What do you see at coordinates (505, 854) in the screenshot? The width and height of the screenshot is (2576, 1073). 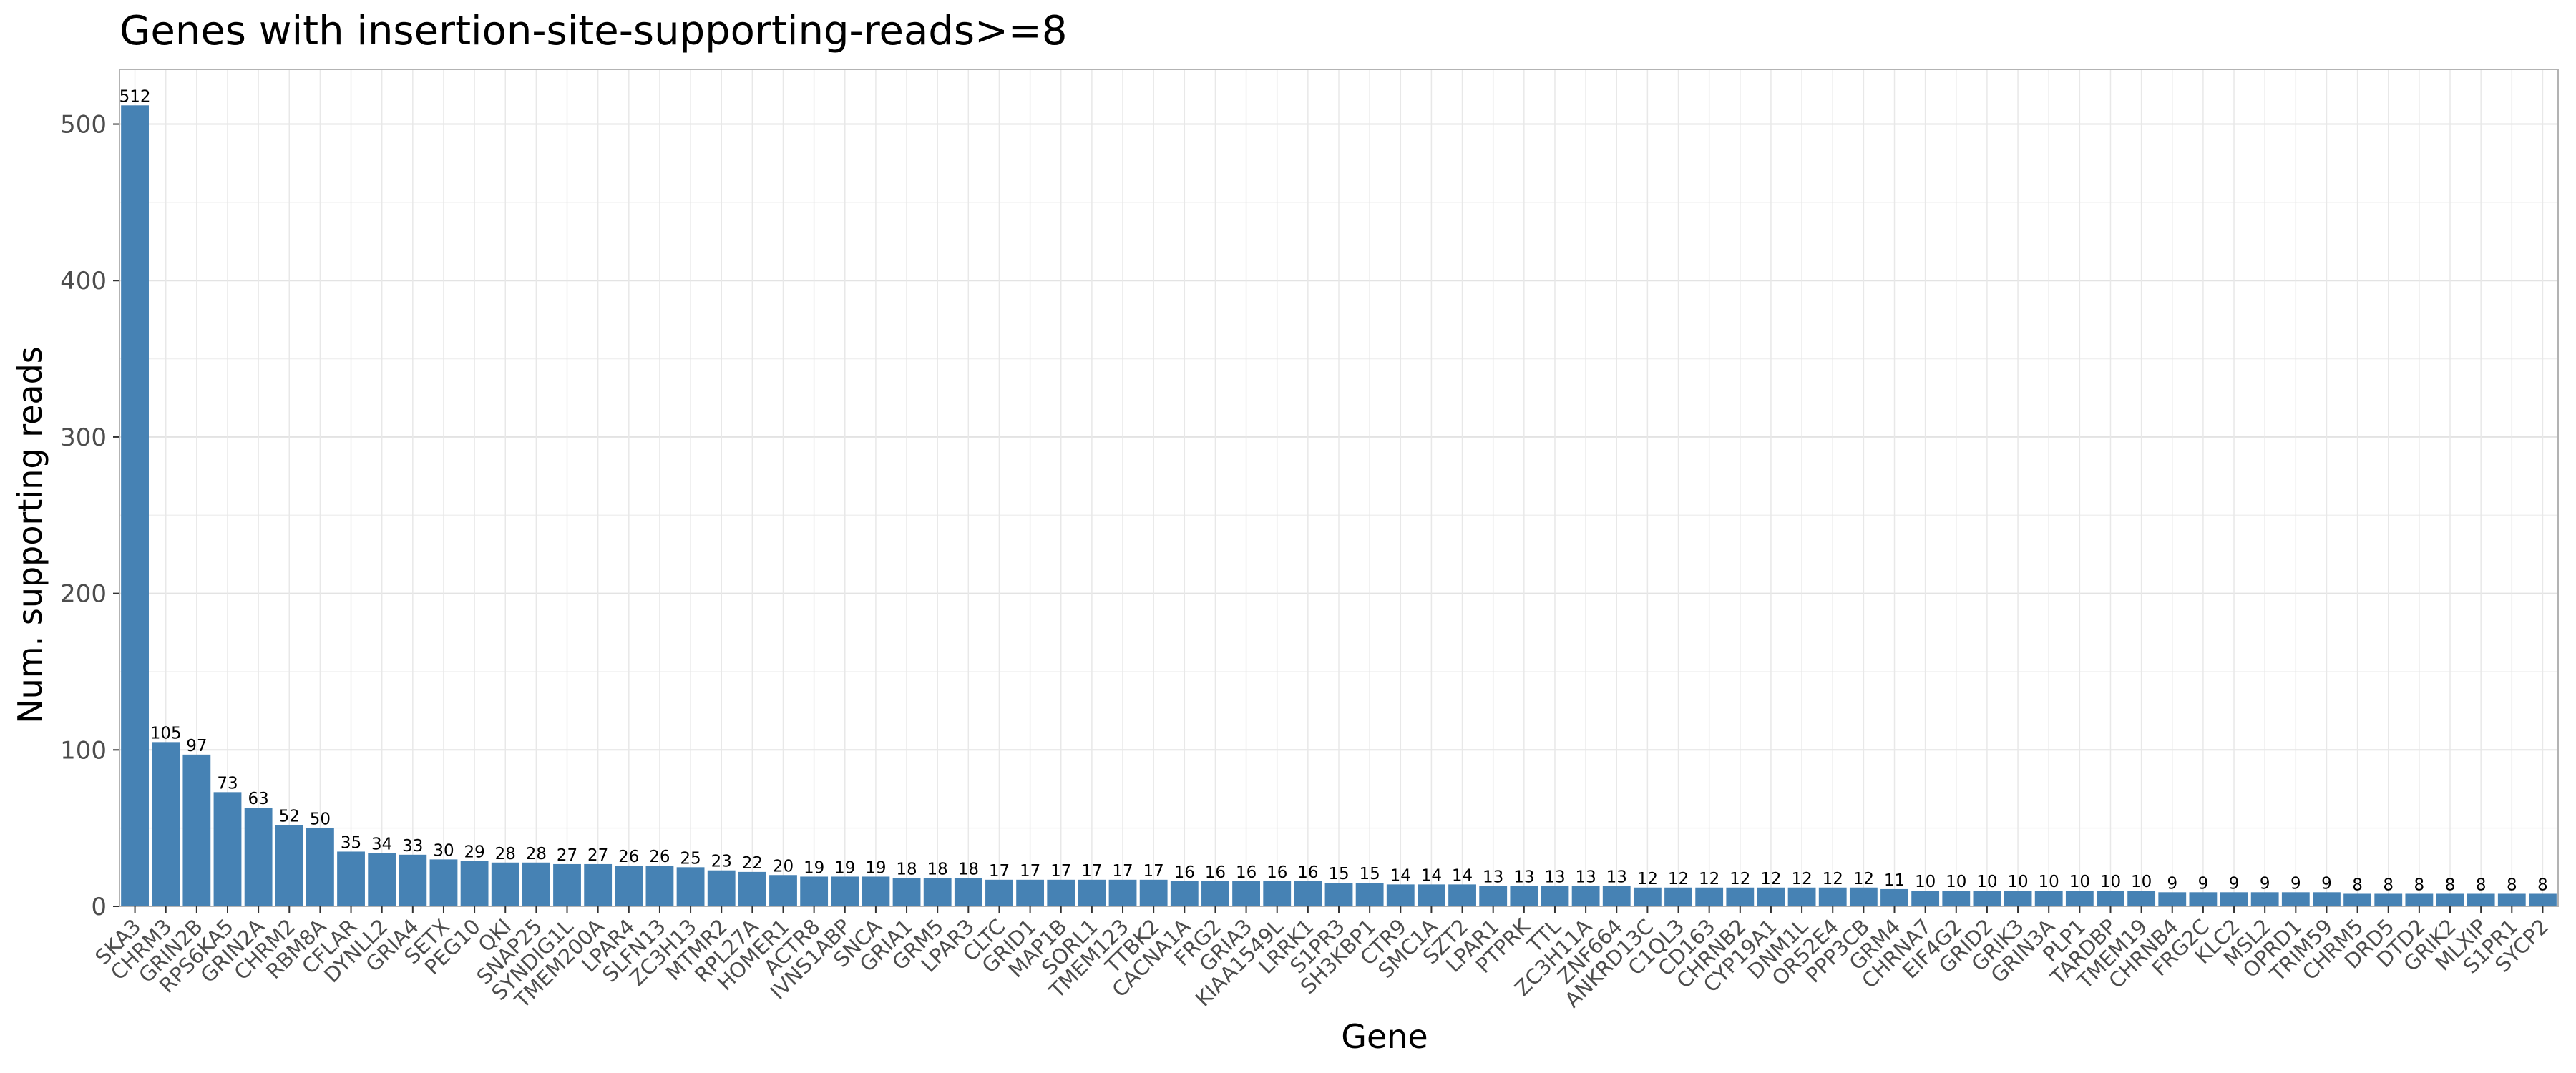 I see `data-label: 28` at bounding box center [505, 854].